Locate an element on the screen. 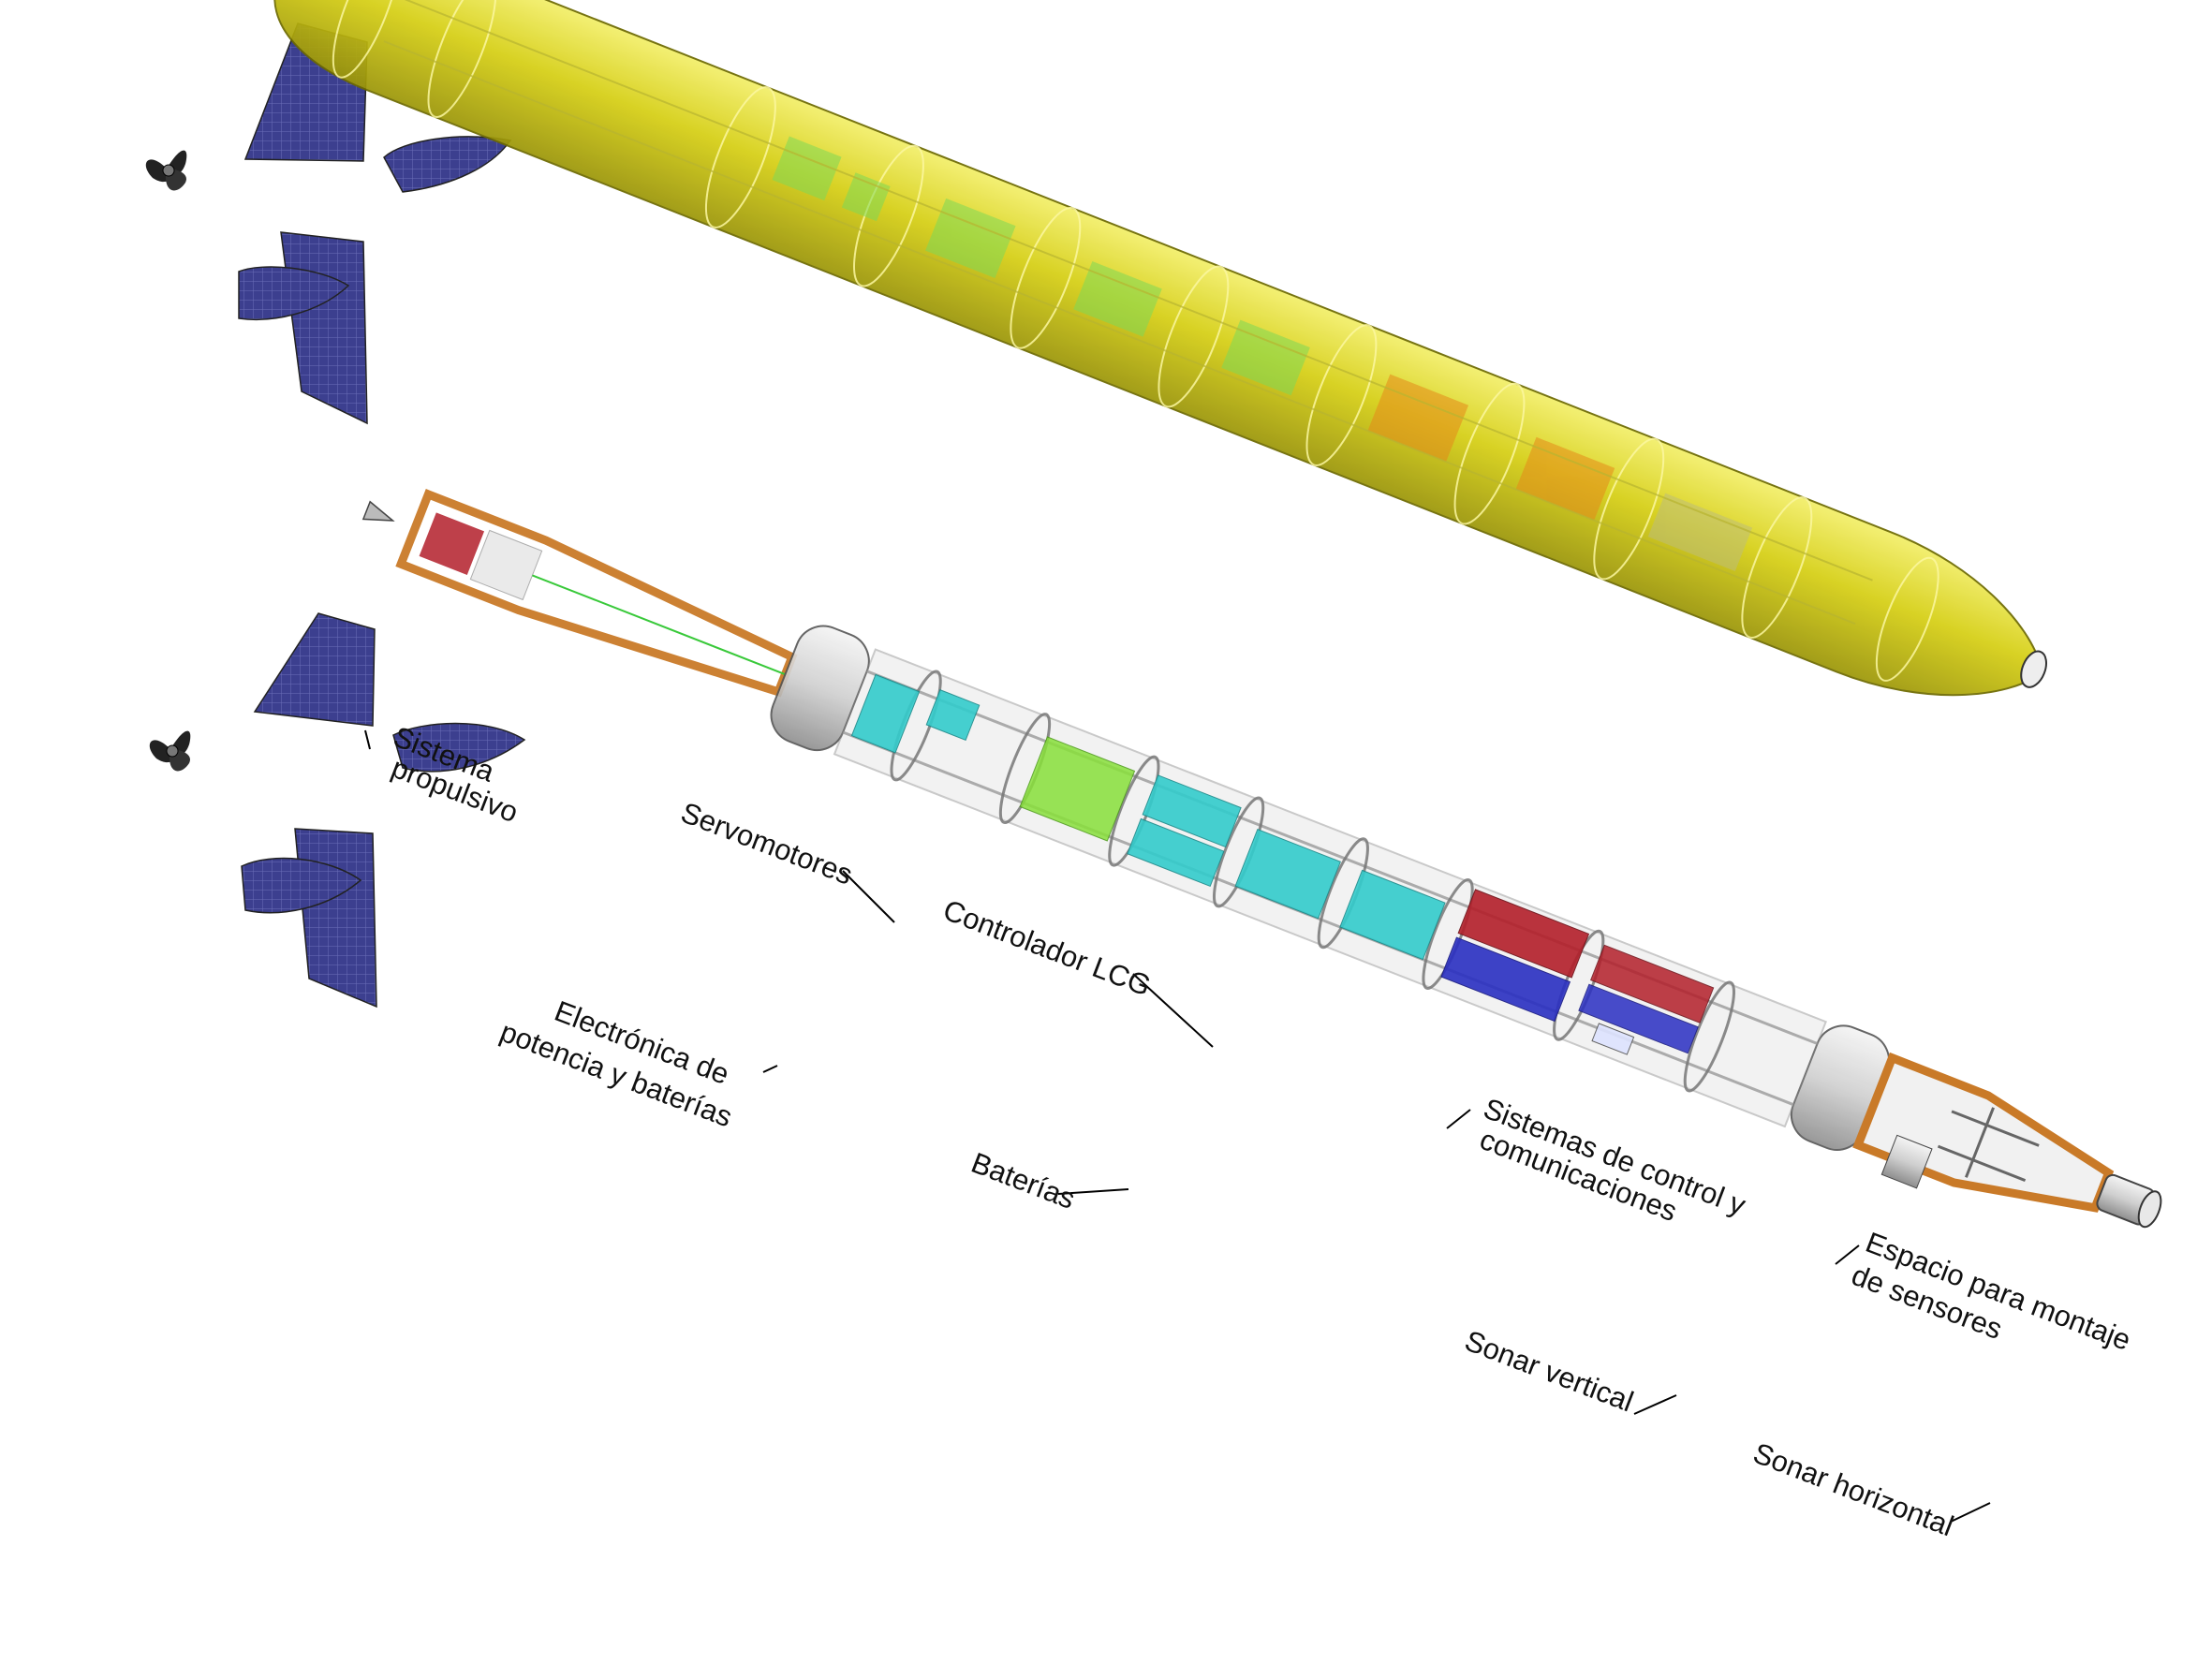 This screenshot has width=2212, height=1664. label-servomotors: Servomotores is located at coordinates (766, 843).